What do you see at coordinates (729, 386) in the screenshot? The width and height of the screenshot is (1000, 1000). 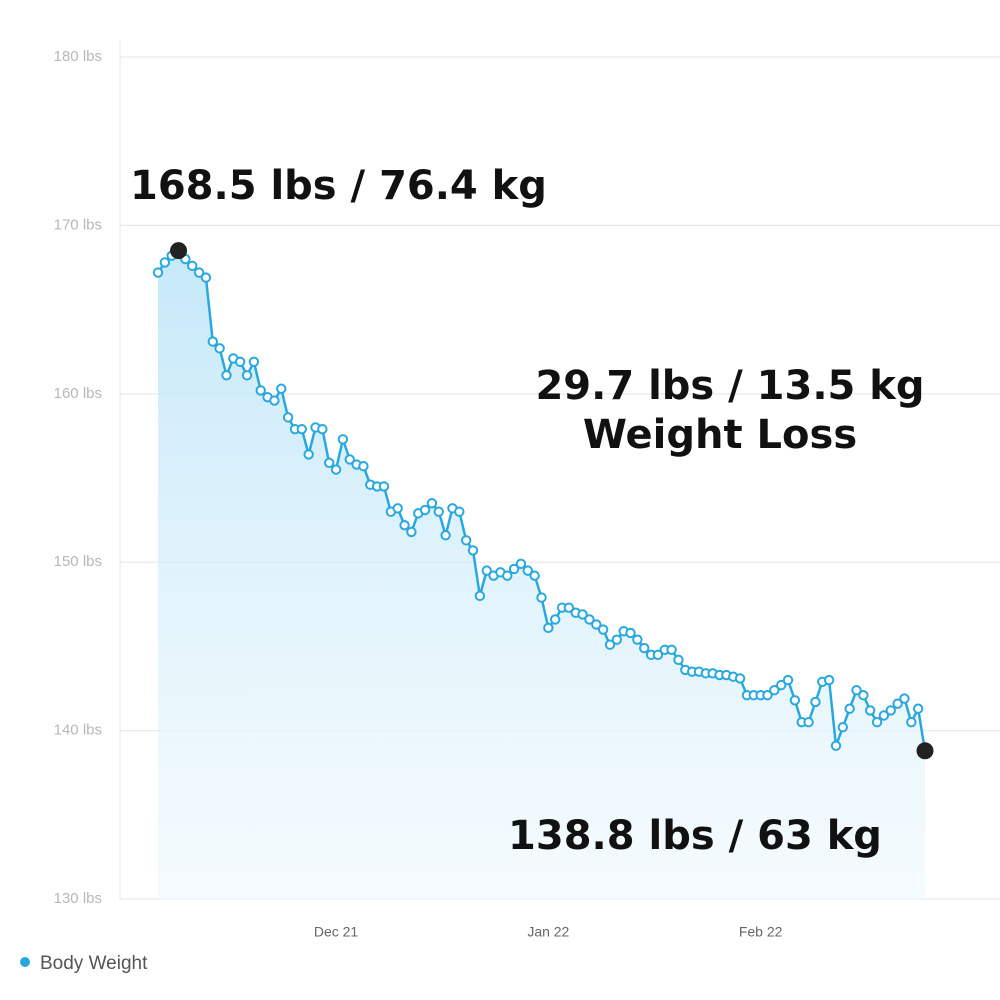 I see `annotation: 29.7 lbs / 13.5 kg` at bounding box center [729, 386].